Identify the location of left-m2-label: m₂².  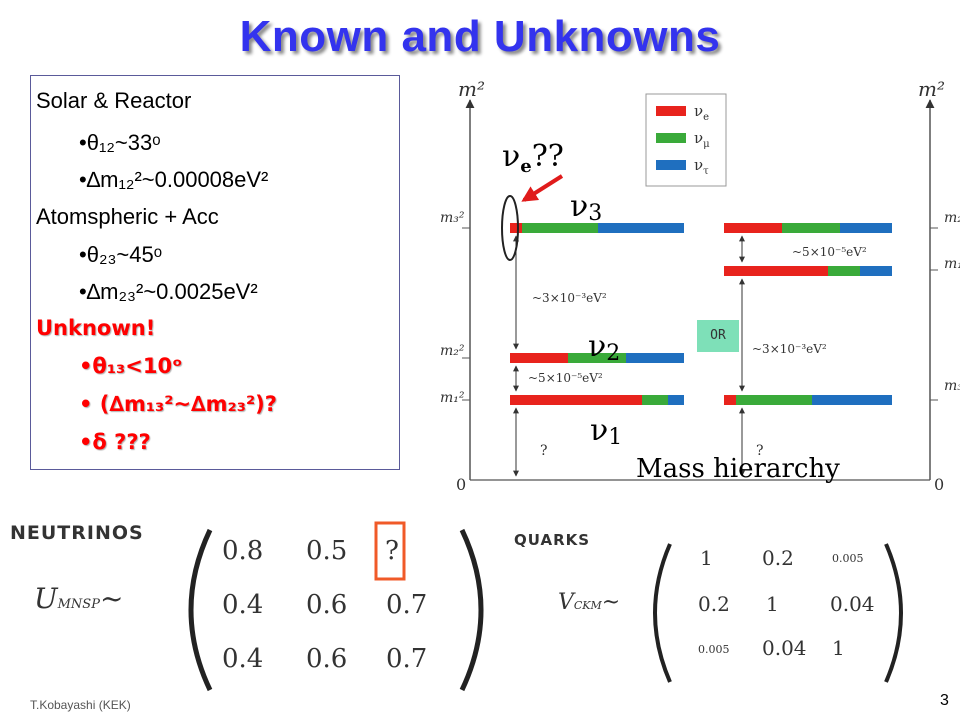
(452, 351).